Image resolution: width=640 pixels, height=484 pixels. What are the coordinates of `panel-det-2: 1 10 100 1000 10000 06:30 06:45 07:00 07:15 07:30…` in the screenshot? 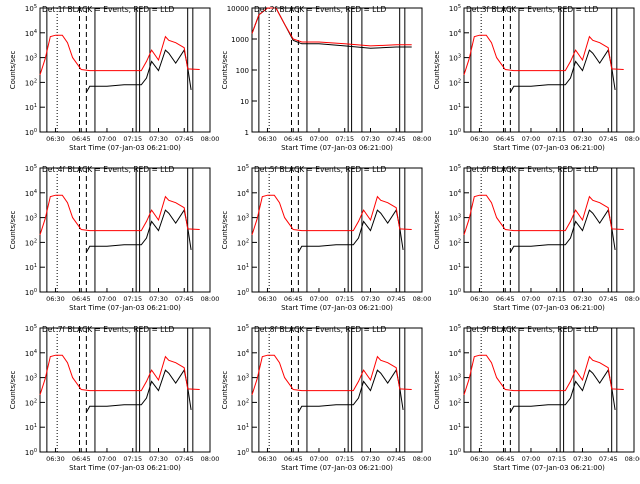 It's located at (326, 78).